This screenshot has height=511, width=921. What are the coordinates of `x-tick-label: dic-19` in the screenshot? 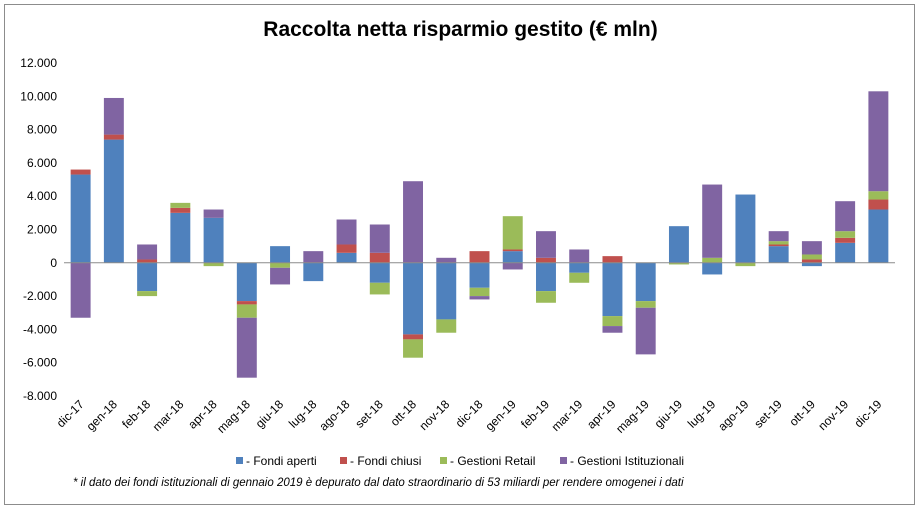 It's located at (867, 413).